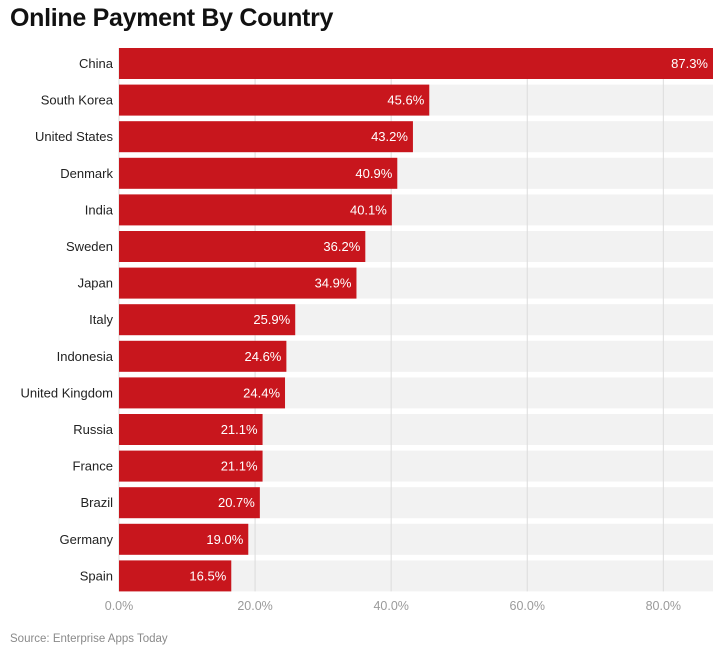 Image resolution: width=720 pixels, height=656 pixels. Describe the element at coordinates (99, 209) in the screenshot. I see `category-label: India` at that location.